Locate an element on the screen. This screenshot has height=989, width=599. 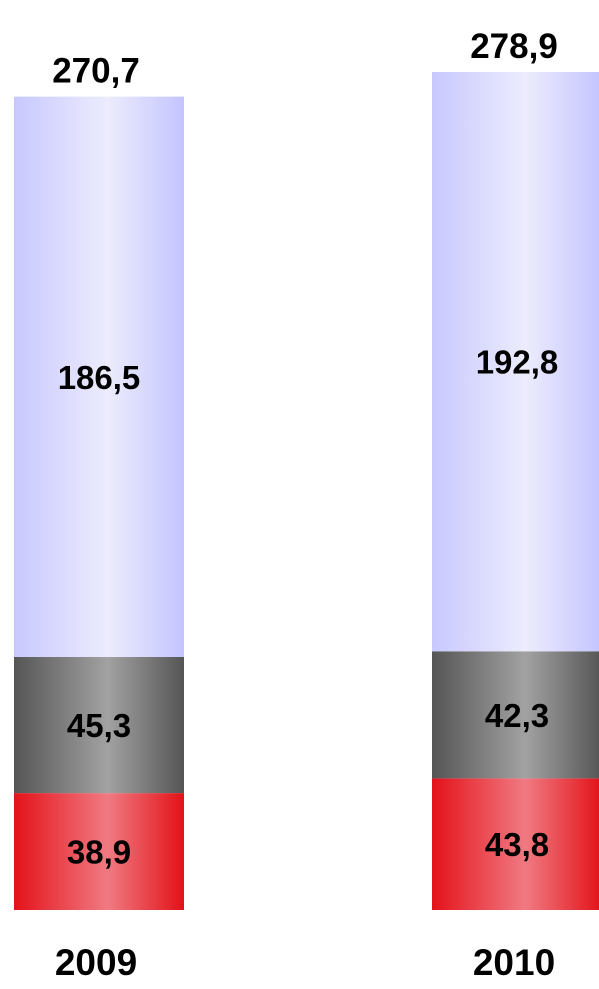
data-label-2009-0: 38,9 is located at coordinates (99, 852).